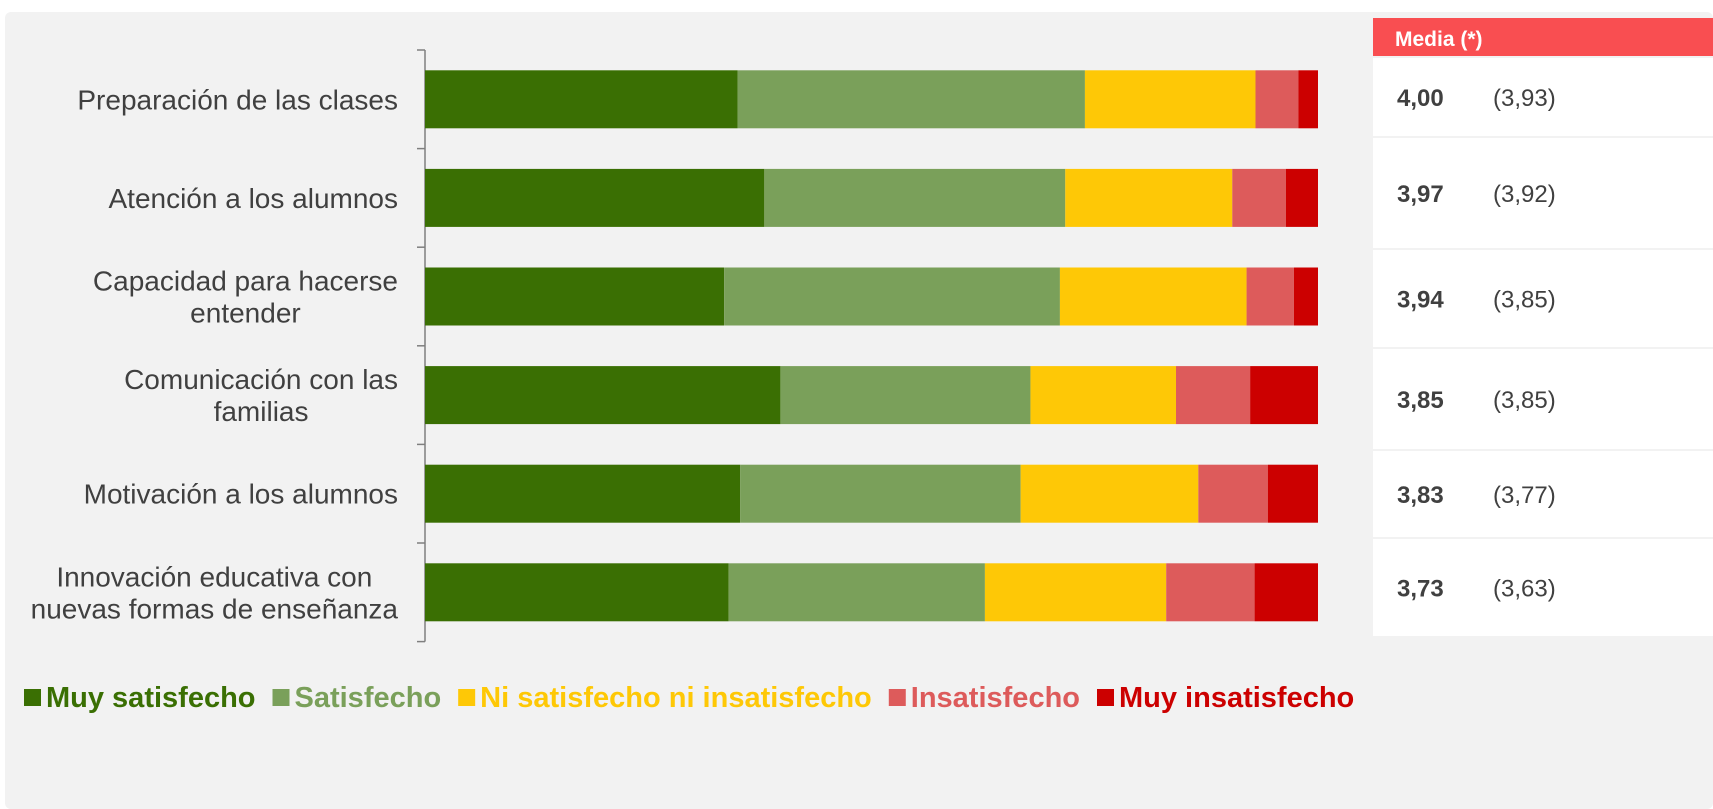  What do you see at coordinates (245, 281) in the screenshot?
I see `category-label-line: Capacidad para hacerse` at bounding box center [245, 281].